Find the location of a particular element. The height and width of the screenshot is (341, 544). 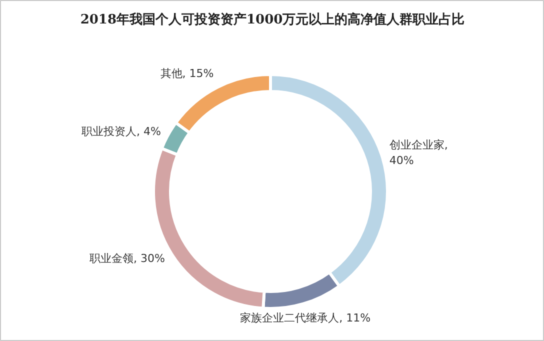

slice-label: 职业金领, 30% is located at coordinates (127, 258).